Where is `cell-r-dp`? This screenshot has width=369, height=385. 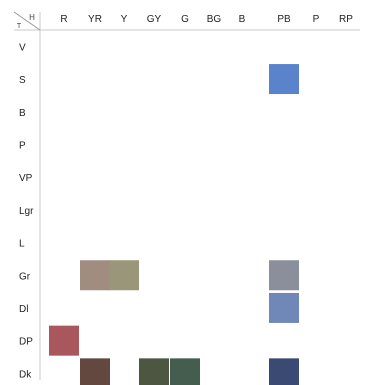 cell-r-dp is located at coordinates (64, 340).